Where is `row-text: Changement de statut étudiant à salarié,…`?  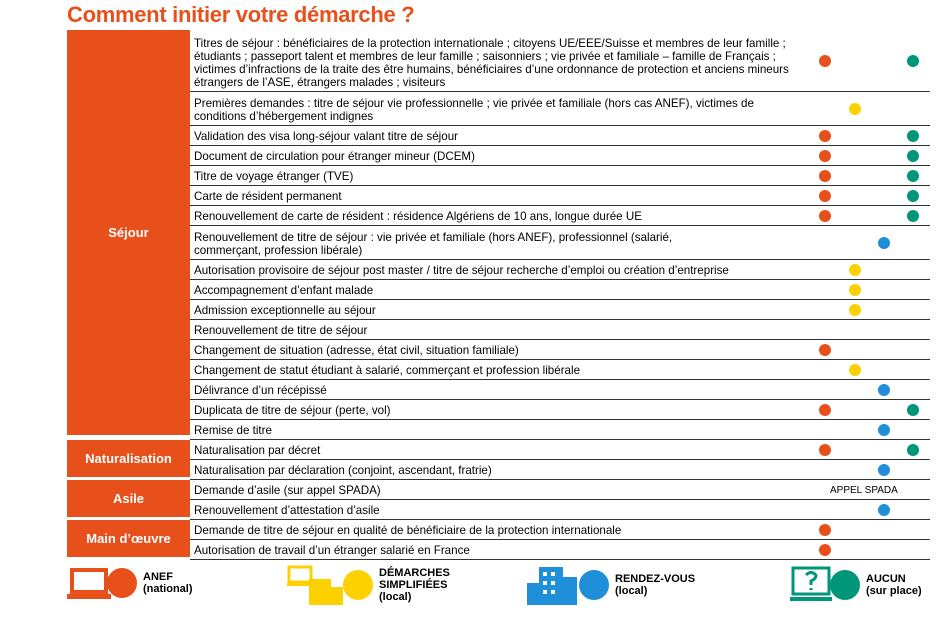
row-text: Changement de statut étudiant à salarié,… is located at coordinates (387, 370).